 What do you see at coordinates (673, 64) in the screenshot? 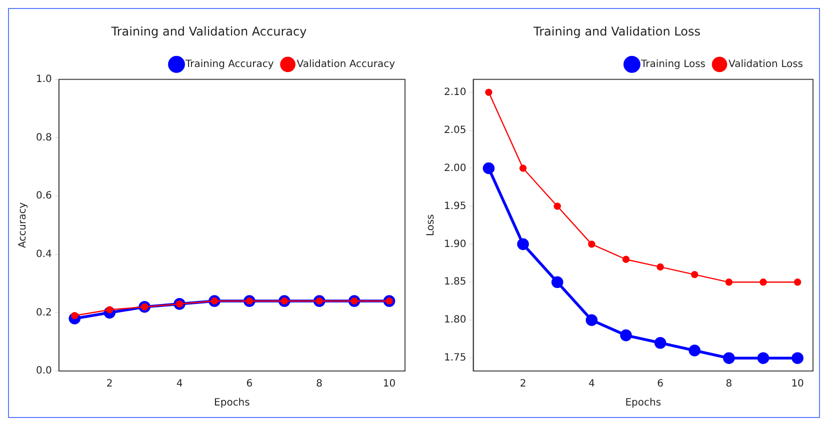
I see `legend-label: Training Loss` at bounding box center [673, 64].